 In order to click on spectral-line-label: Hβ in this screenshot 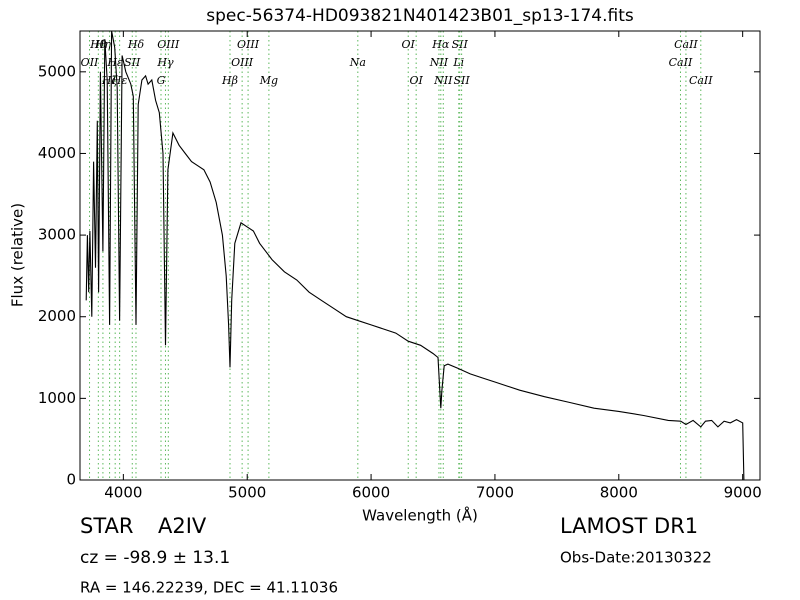, I will do `click(229, 80)`.